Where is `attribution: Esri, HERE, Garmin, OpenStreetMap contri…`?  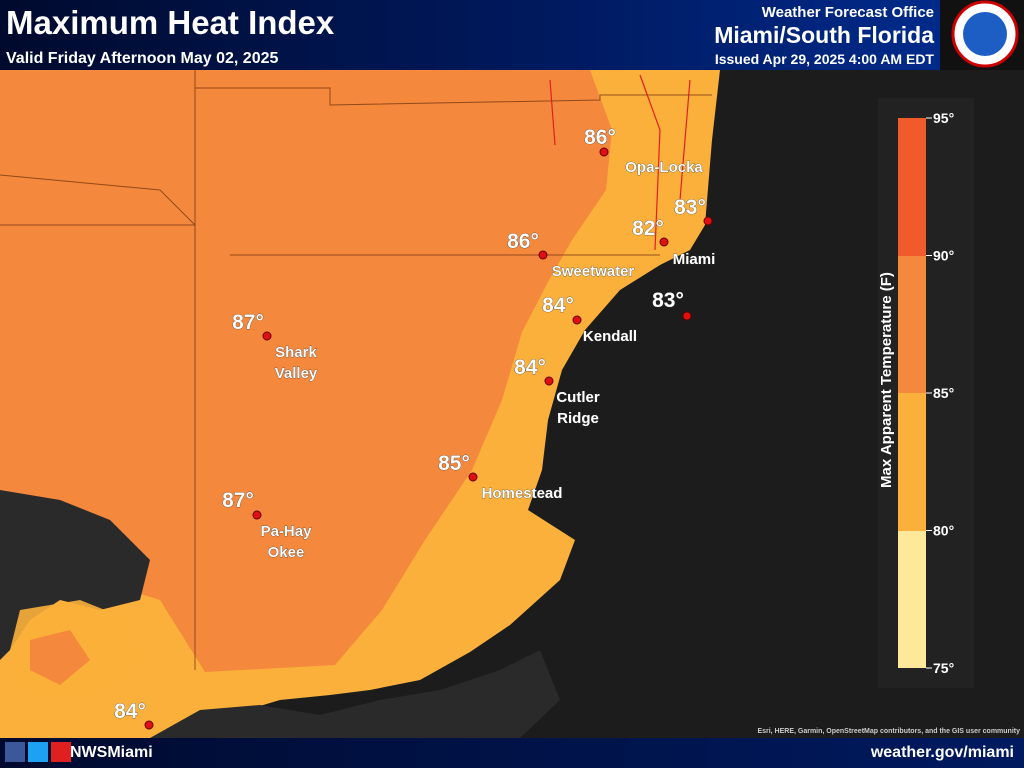
attribution: Esri, HERE, Garmin, OpenStreetMap contri… is located at coordinates (888, 731).